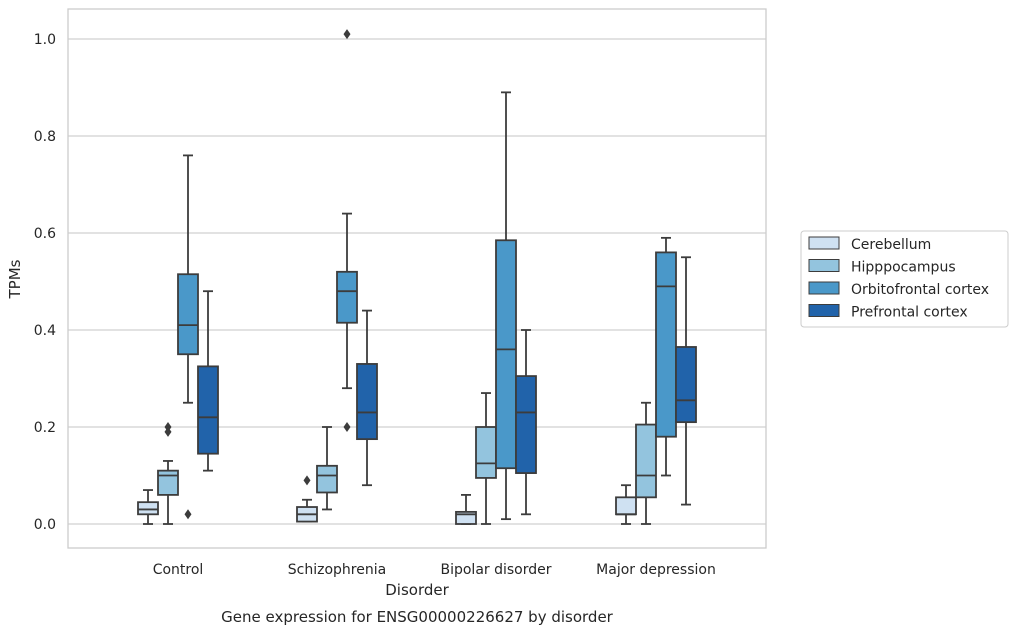  Describe the element at coordinates (45, 282) in the screenshot. I see `y-axis-ticks: 0.0 0.2 0.4 0.6 0.8 1.0` at that location.